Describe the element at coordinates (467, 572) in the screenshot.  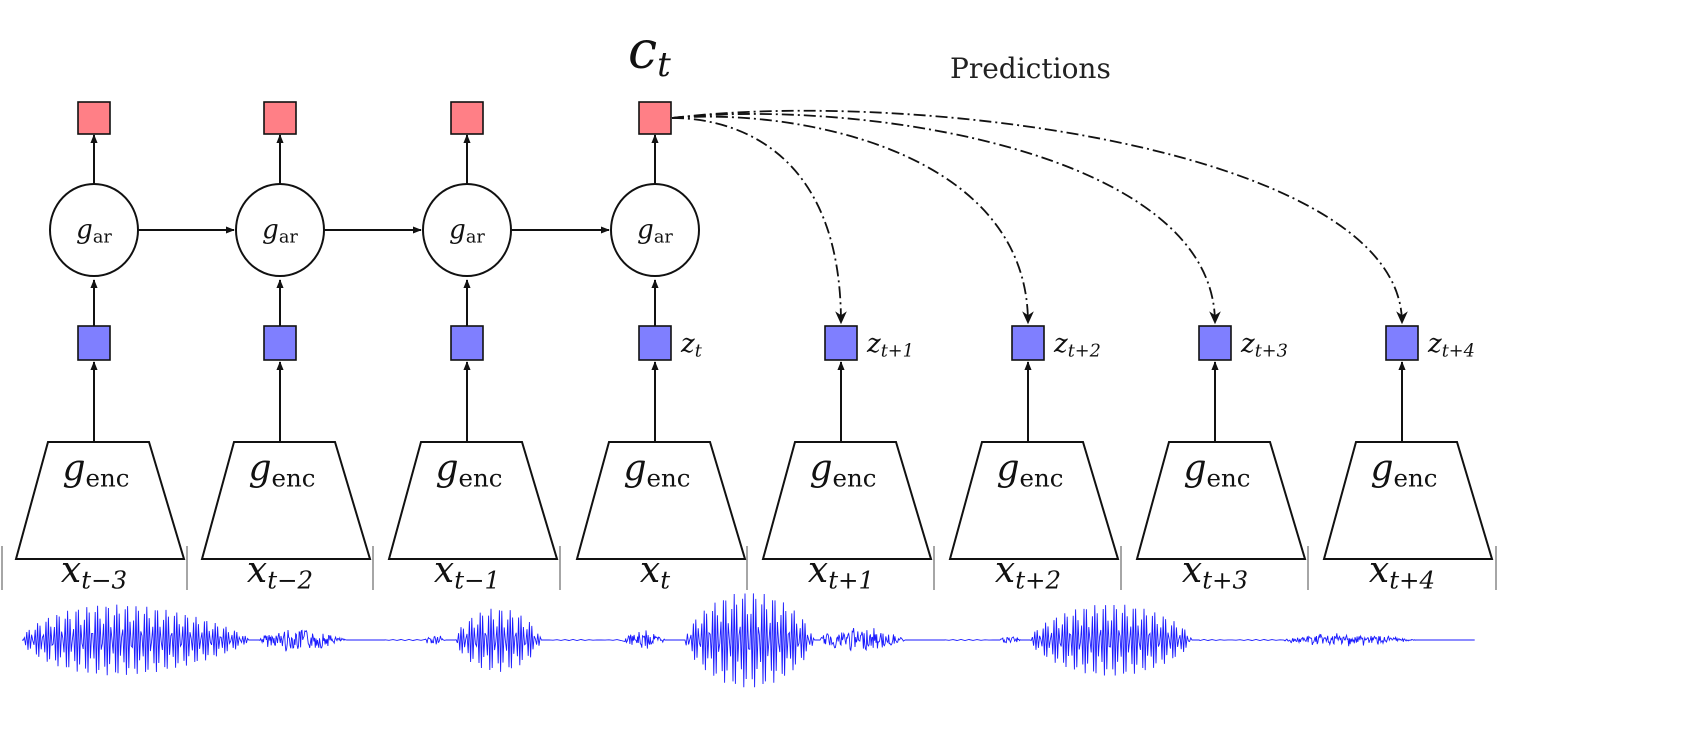
I see `input-segment-label: xt−1` at that location.